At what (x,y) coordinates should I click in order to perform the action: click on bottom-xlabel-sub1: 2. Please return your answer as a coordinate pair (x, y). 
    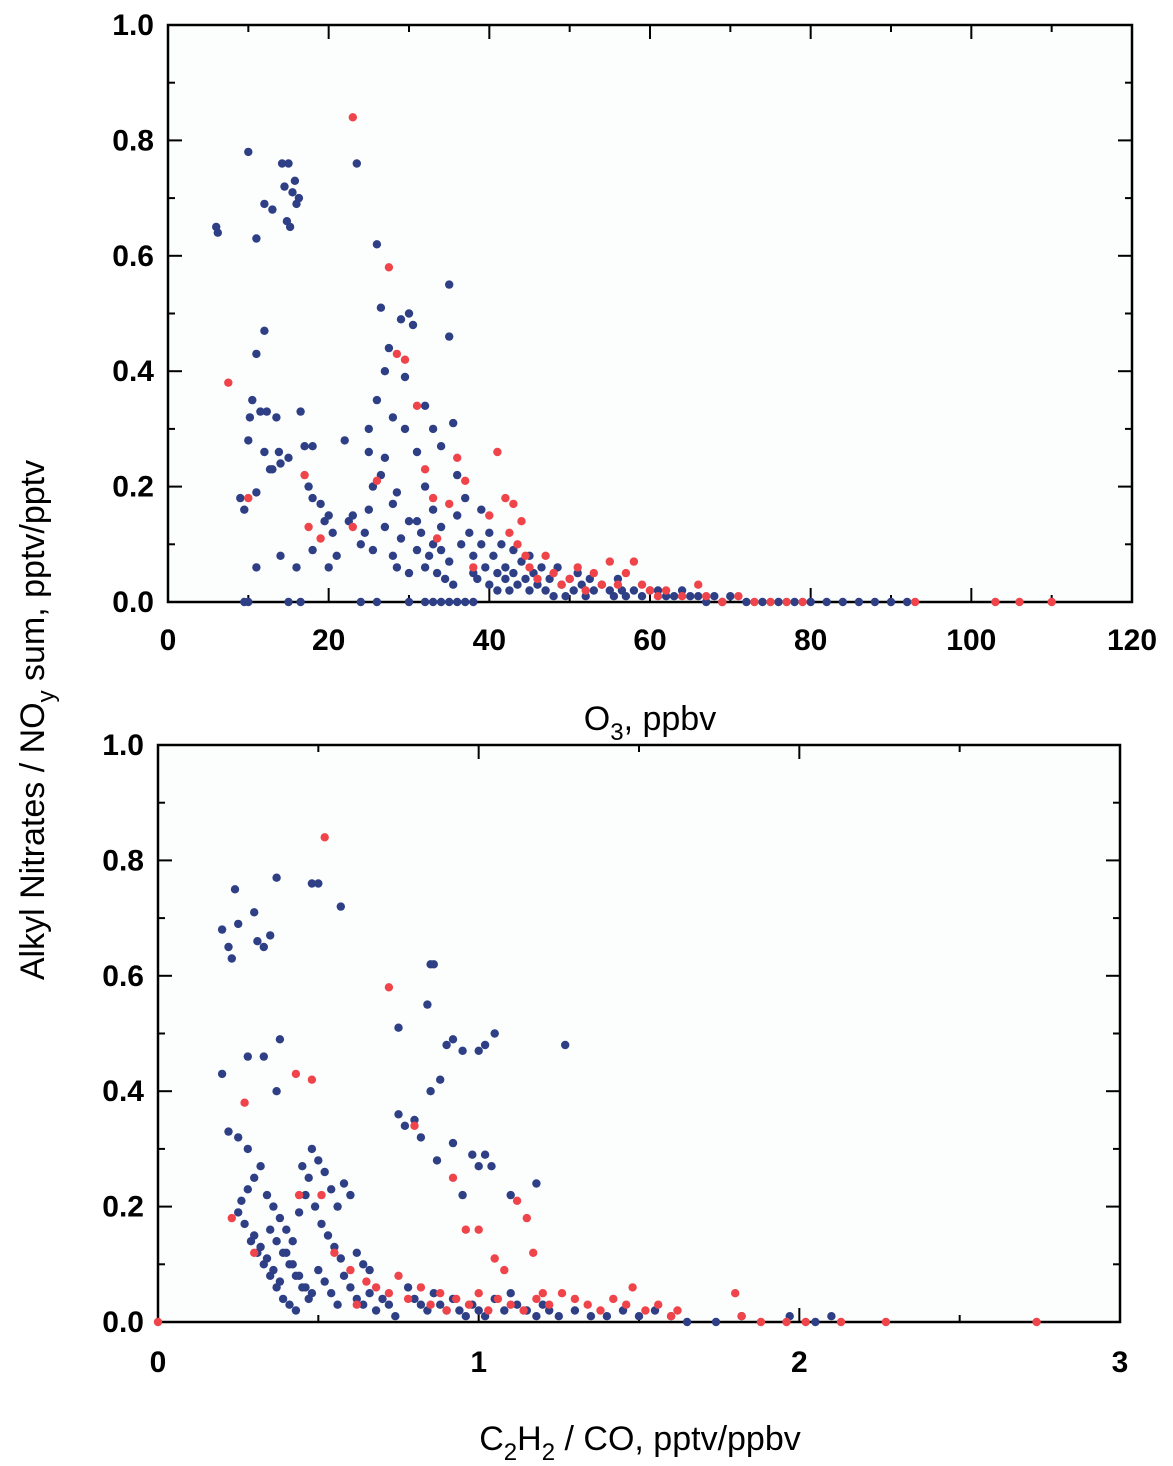
    Looking at the image, I should click on (510, 1452).